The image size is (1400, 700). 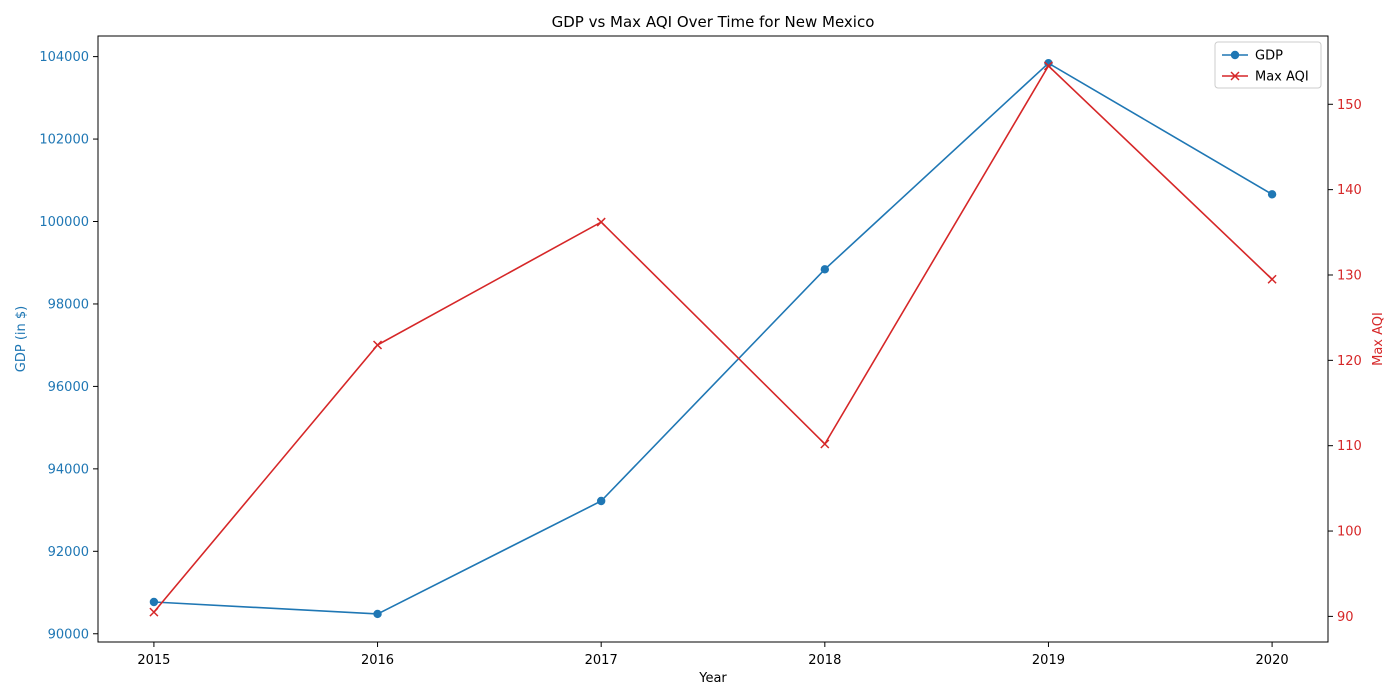 I want to click on left-y-tick-label: 92000, so click(x=68, y=552).